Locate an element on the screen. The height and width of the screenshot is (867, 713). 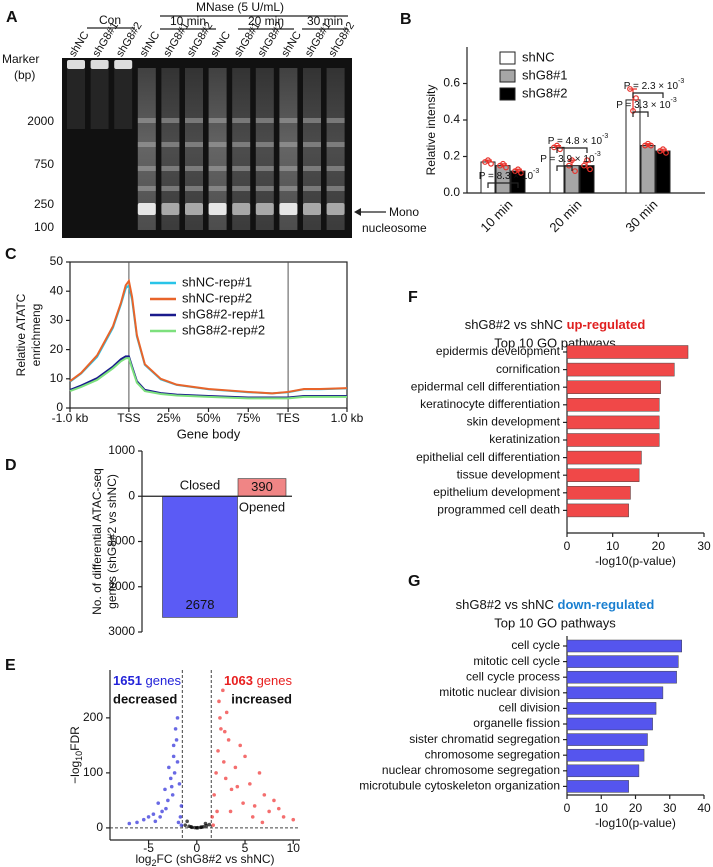
category-label: cell cycle is located at coordinates (535, 645).